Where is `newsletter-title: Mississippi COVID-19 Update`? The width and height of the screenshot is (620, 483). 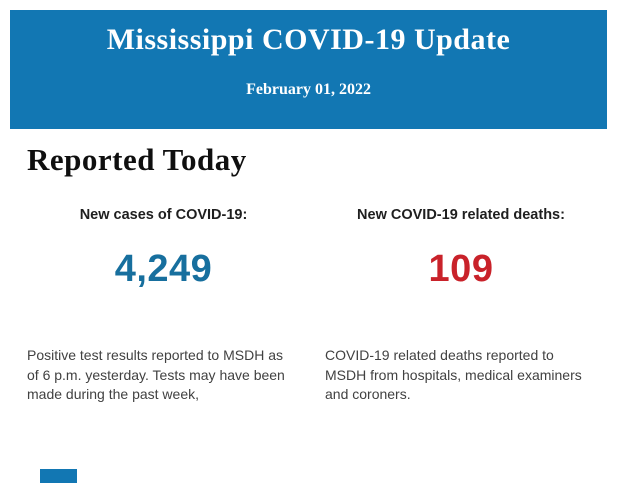 newsletter-title: Mississippi COVID-19 Update is located at coordinates (308, 39).